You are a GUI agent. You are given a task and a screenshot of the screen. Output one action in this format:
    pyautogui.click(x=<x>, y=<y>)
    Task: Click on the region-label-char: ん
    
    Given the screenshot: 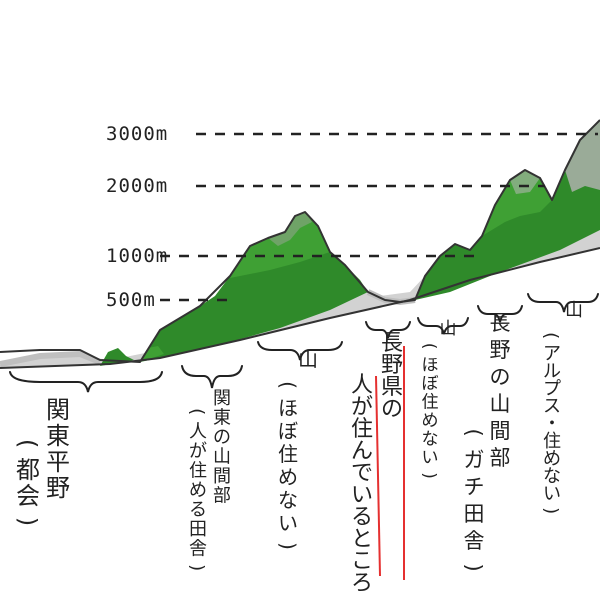 What is the action you would take?
    pyautogui.click(x=362, y=451)
    